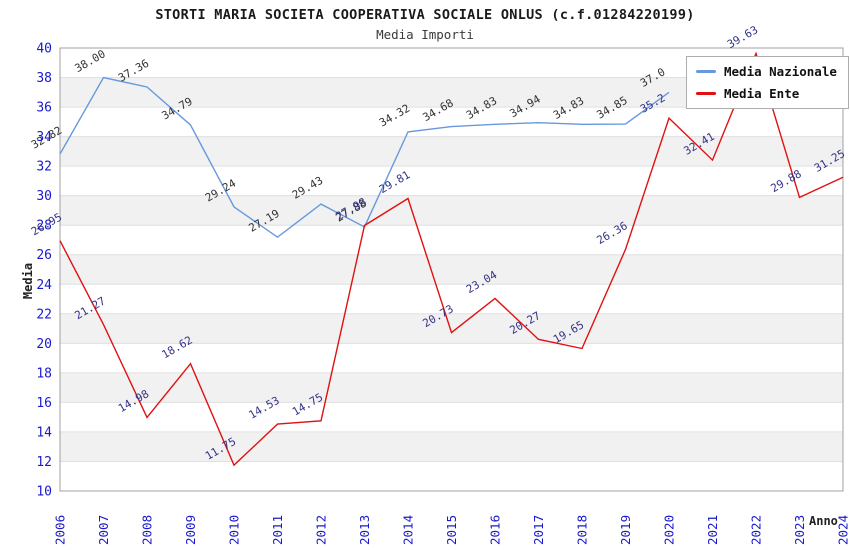  I want to click on legend-item-media-ente: Media Ente, so click(766, 93).